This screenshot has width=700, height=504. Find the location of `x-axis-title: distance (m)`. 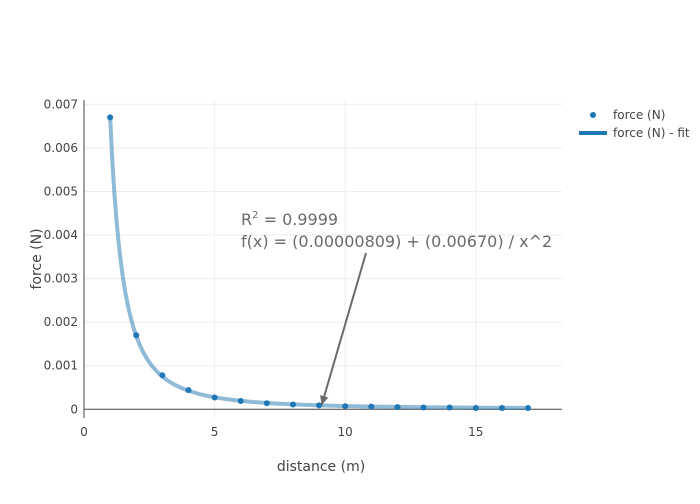

x-axis-title: distance (m) is located at coordinates (321, 467).